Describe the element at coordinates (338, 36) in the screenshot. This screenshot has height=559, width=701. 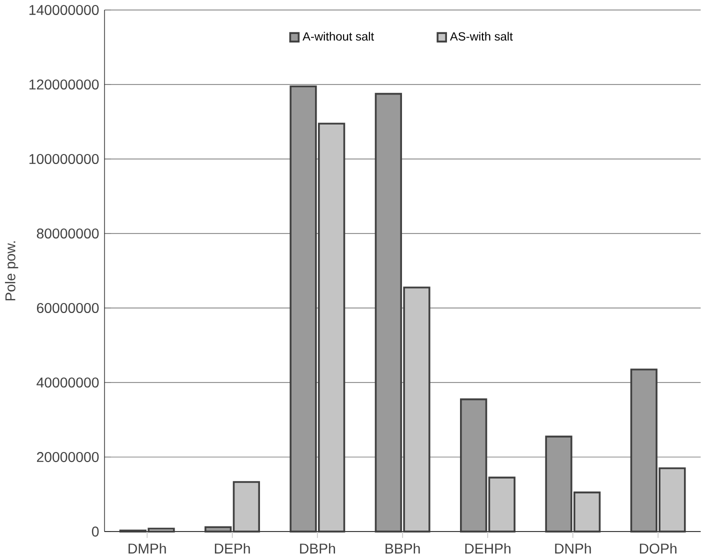
I see `legend-label: A-without salt` at that location.